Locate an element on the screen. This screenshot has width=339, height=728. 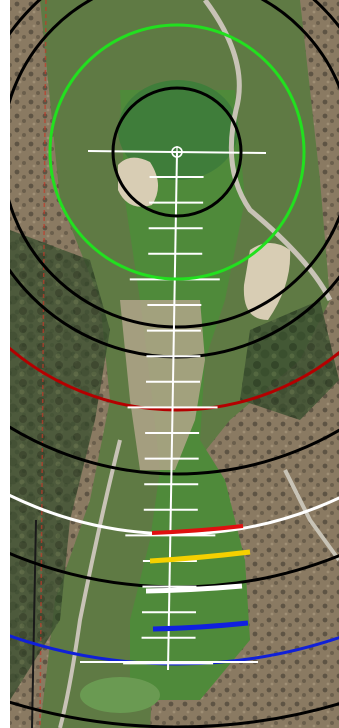
access-road is located at coordinates (311, 515).